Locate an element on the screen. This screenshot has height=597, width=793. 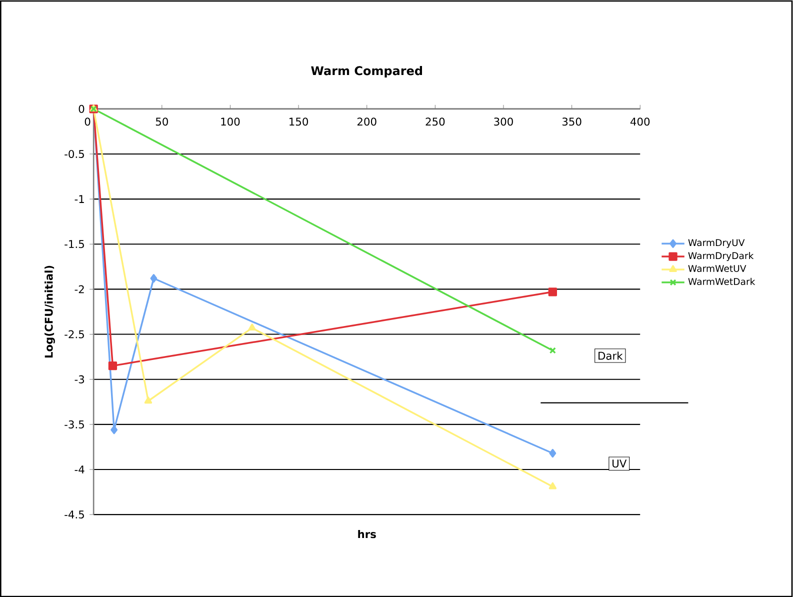
x-tick-label: 350 is located at coordinates (572, 122).